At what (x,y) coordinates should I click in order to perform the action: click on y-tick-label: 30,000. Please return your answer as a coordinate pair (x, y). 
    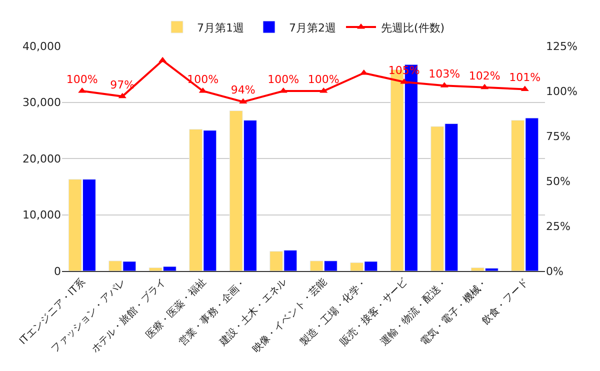
    Looking at the image, I should click on (41, 103).